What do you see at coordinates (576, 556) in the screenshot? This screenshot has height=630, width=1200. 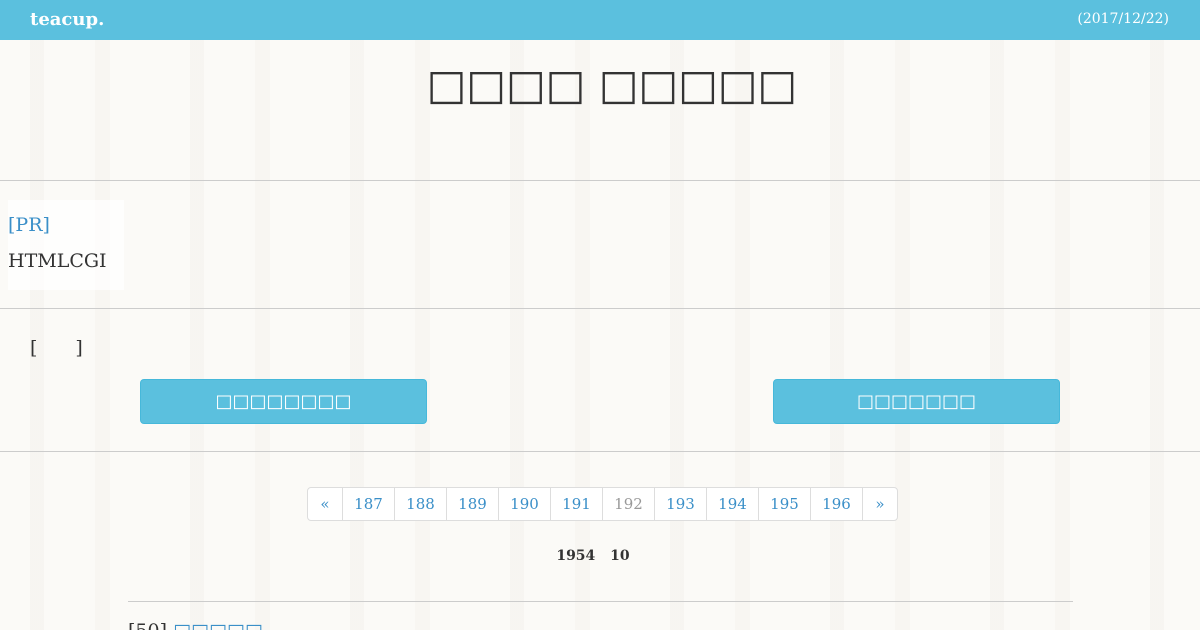 I see `total: 1954` at bounding box center [576, 556].